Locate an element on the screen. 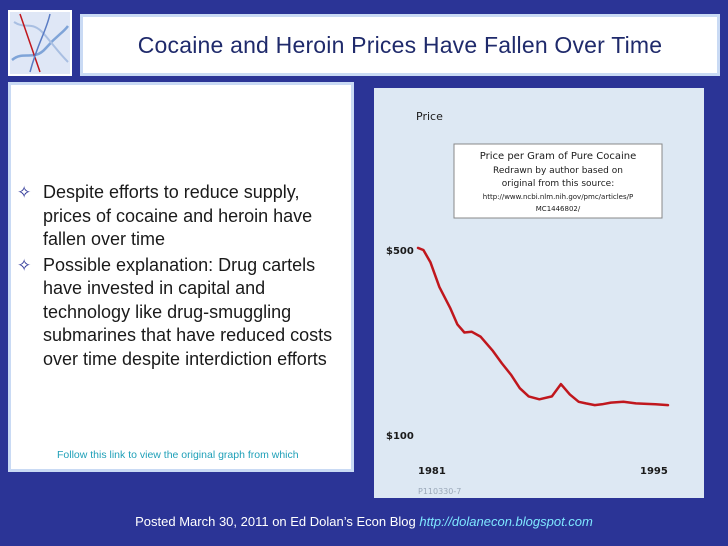 Image resolution: width=728 pixels, height=546 pixels. legend-box-line: Redrawn by author based on is located at coordinates (558, 171).